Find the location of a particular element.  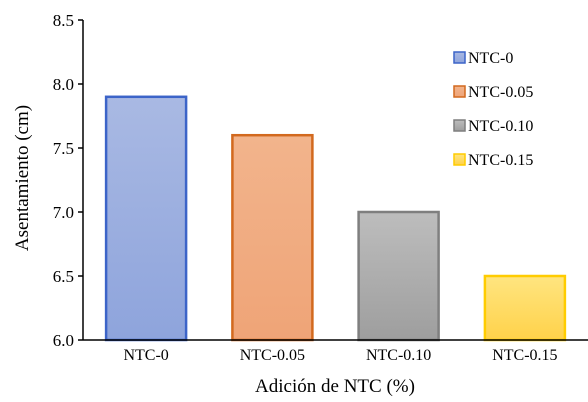

y-axis-title: Asentamiento (cm) is located at coordinates (22, 178).